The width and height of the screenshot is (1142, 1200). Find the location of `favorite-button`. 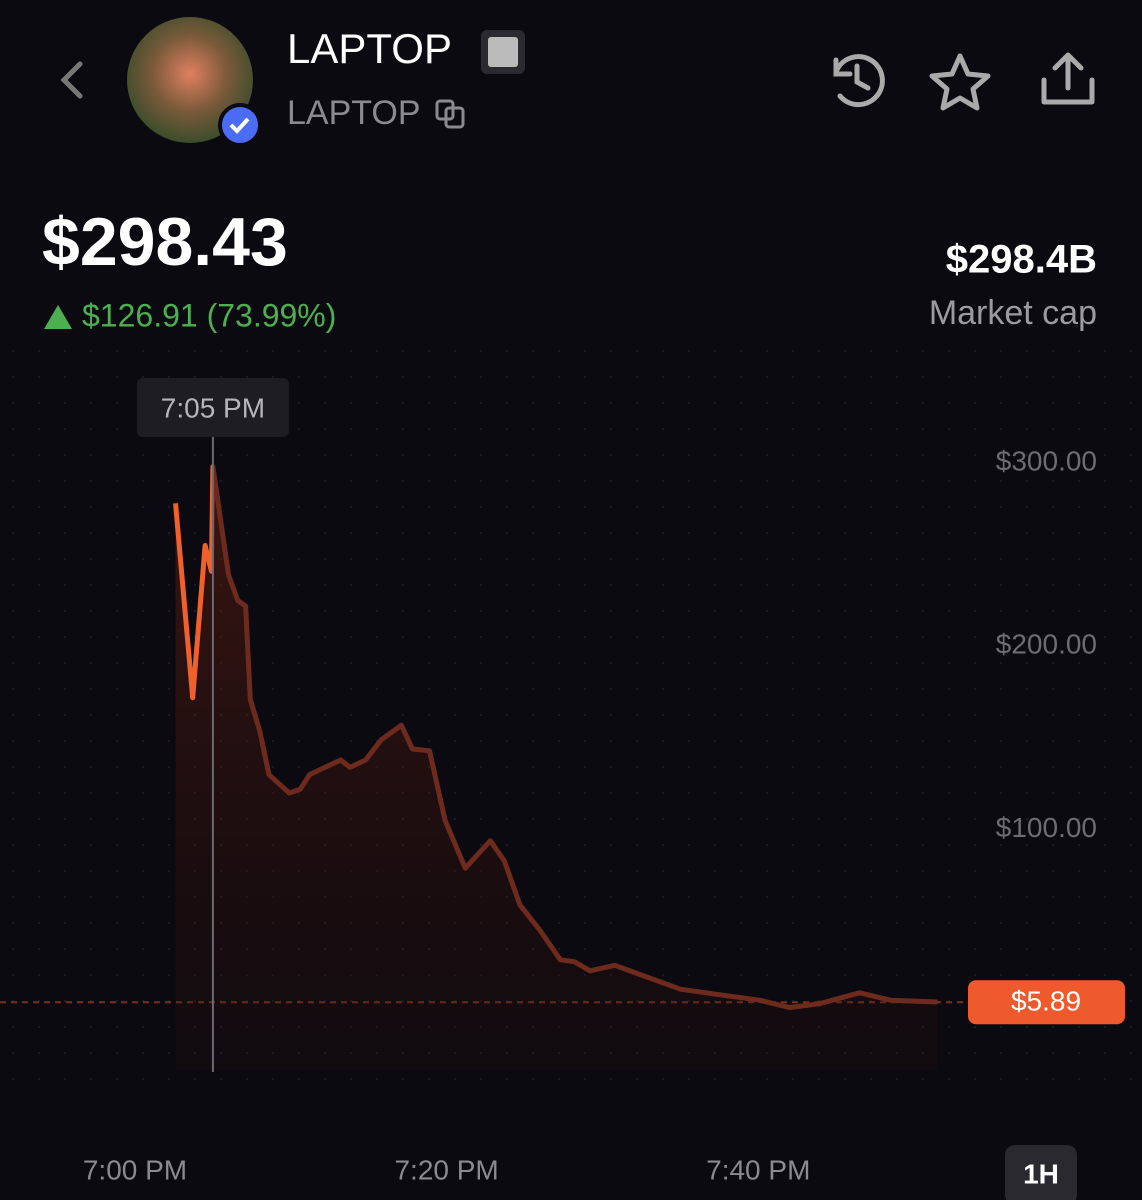

favorite-button is located at coordinates (960, 82).